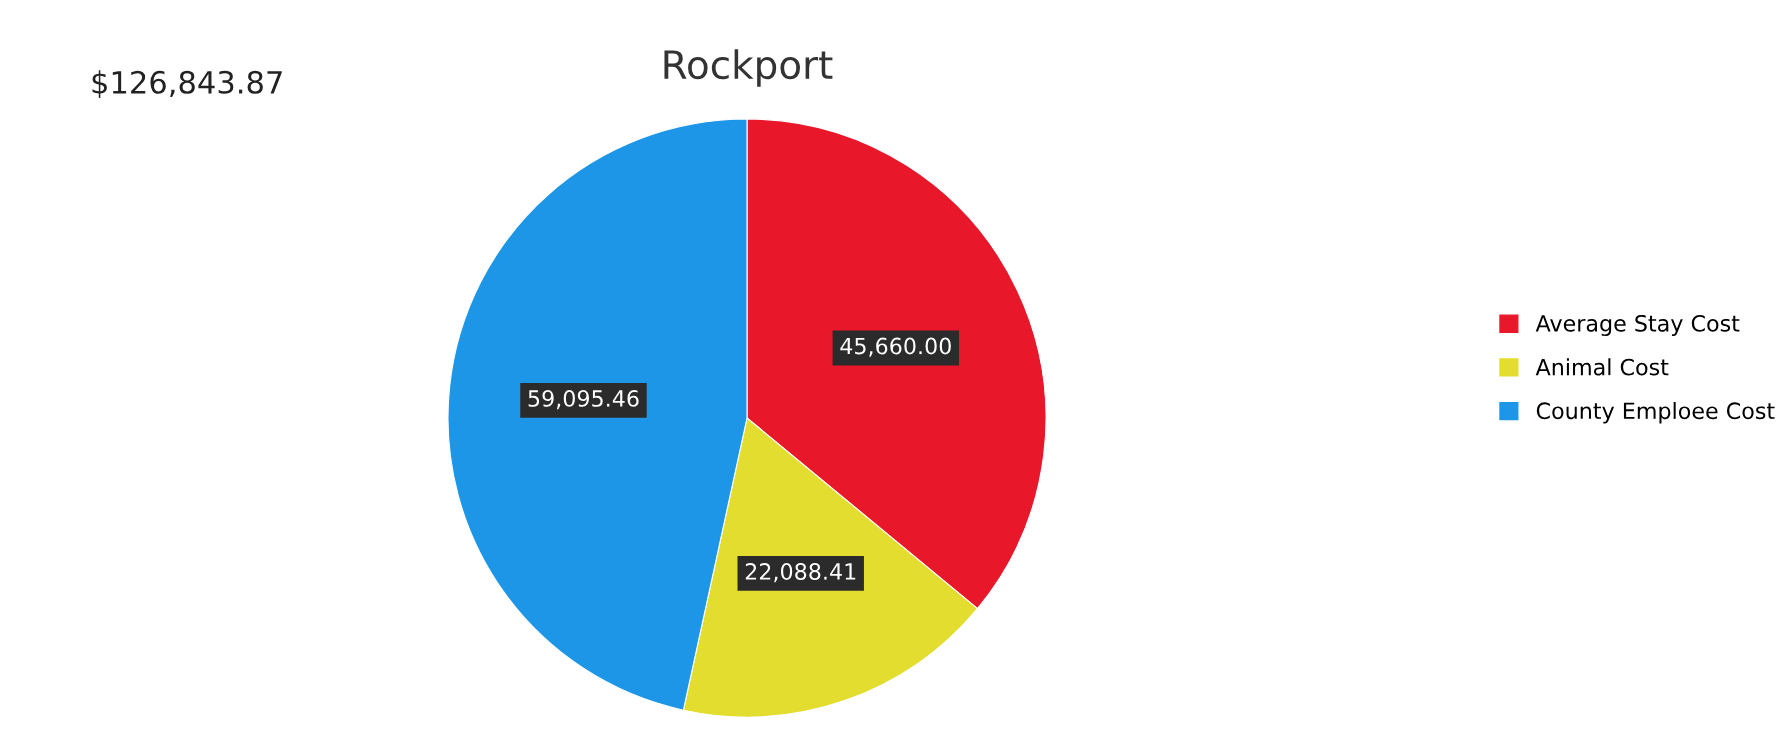  Describe the element at coordinates (1602, 367) in the screenshot. I see `legend-label: Animal Cost` at that location.